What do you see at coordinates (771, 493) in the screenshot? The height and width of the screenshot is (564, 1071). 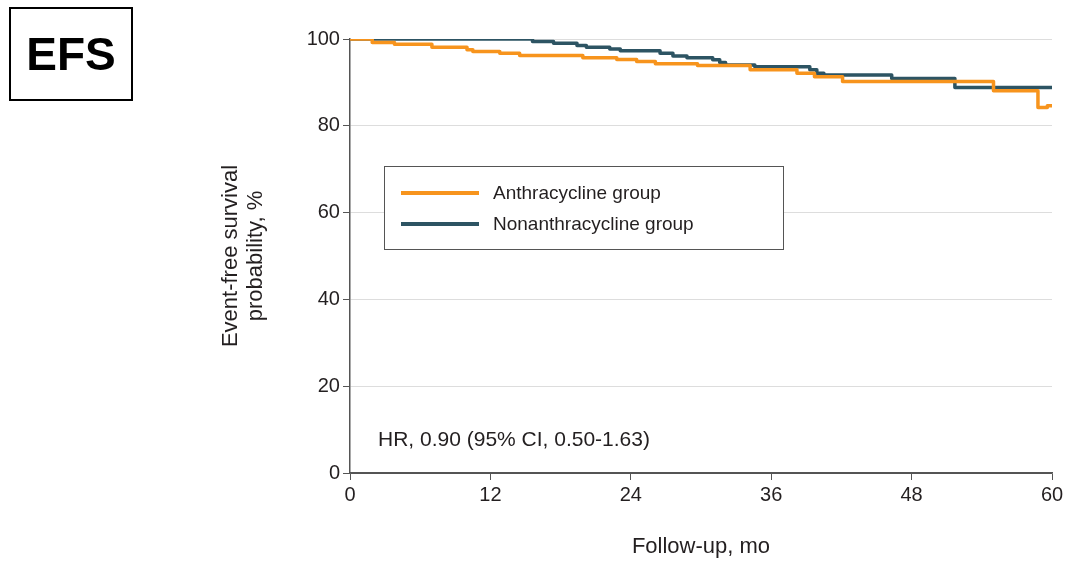 I see `x-tick-label: 36` at bounding box center [771, 493].